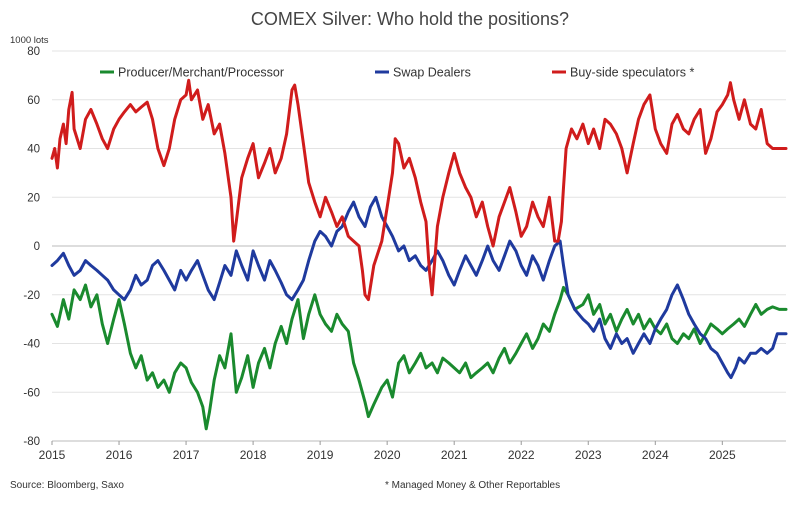 This screenshot has width=800, height=526. I want to click on x-tick-label: 2021, so click(454, 455).